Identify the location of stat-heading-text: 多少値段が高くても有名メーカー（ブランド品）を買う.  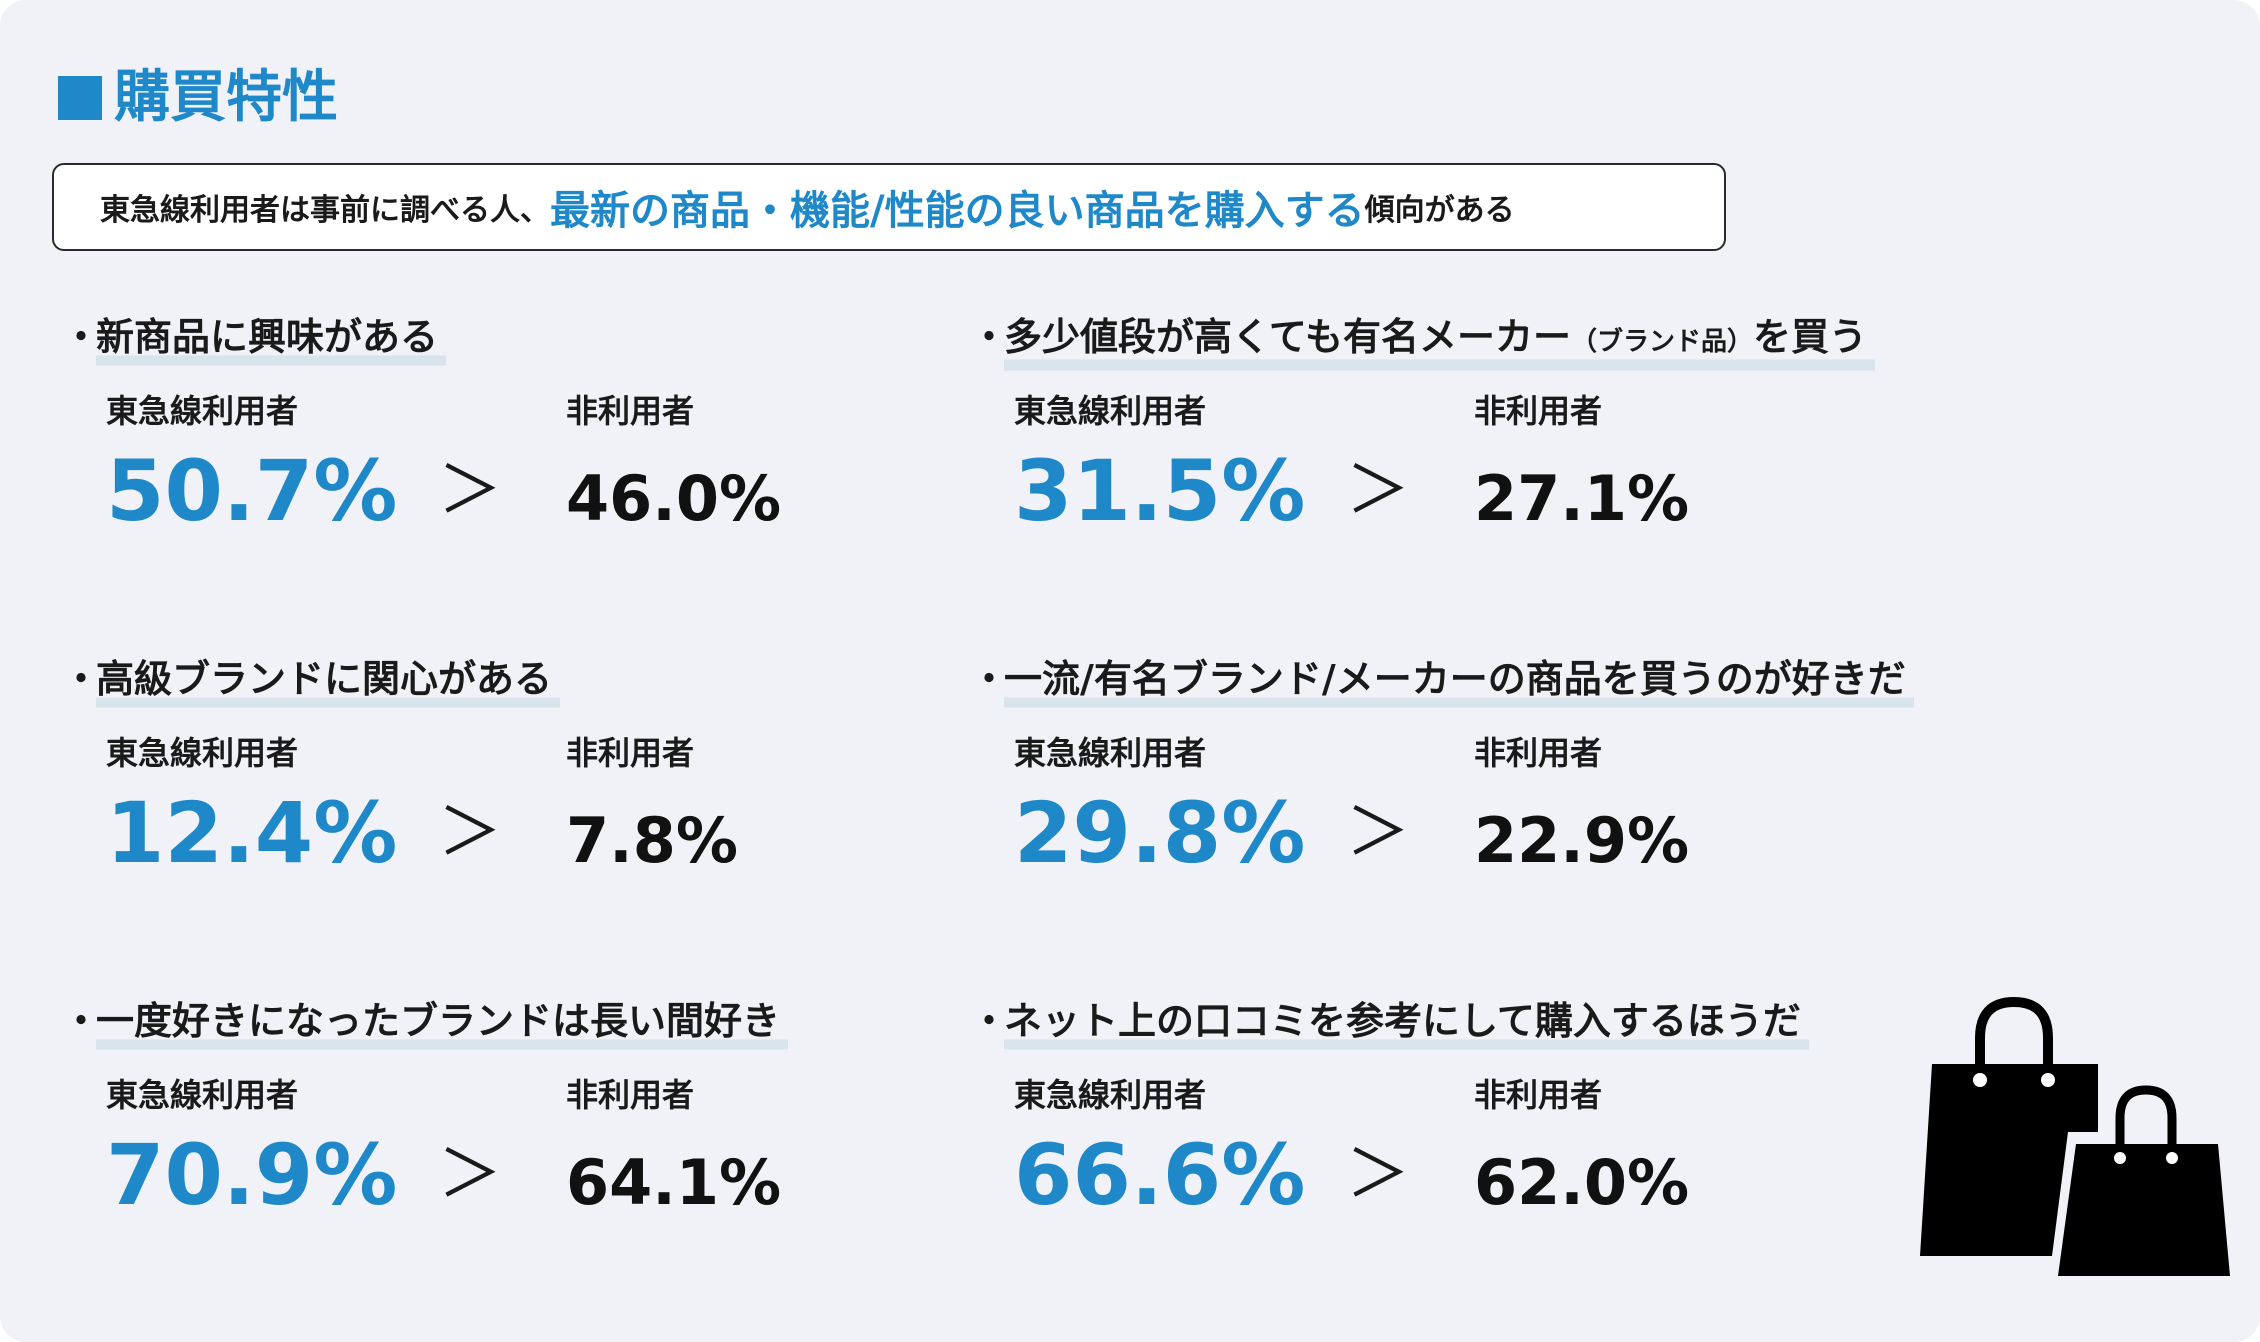
(1439, 339).